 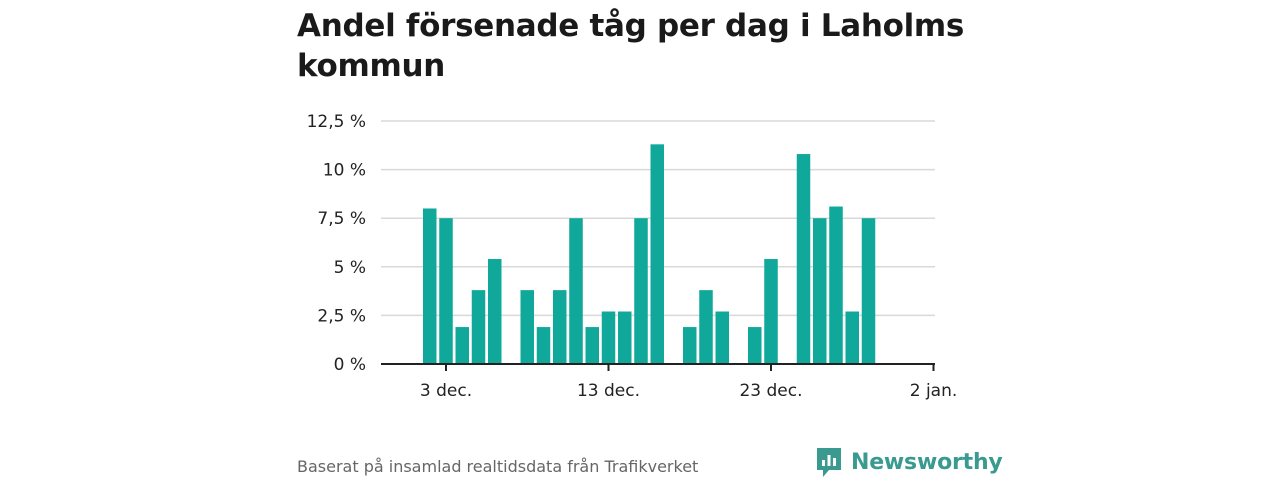 I want to click on brand-name: Newsworthy, so click(x=927, y=462).